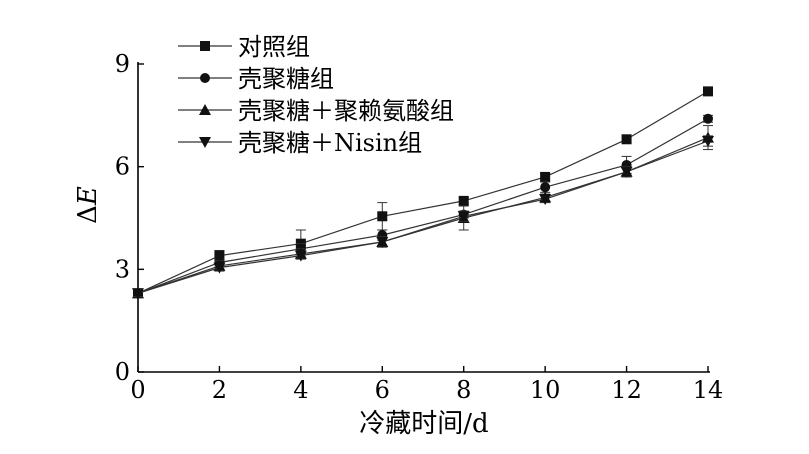 The height and width of the screenshot is (454, 809). What do you see at coordinates (122, 372) in the screenshot?
I see `y-tick-label: 0` at bounding box center [122, 372].